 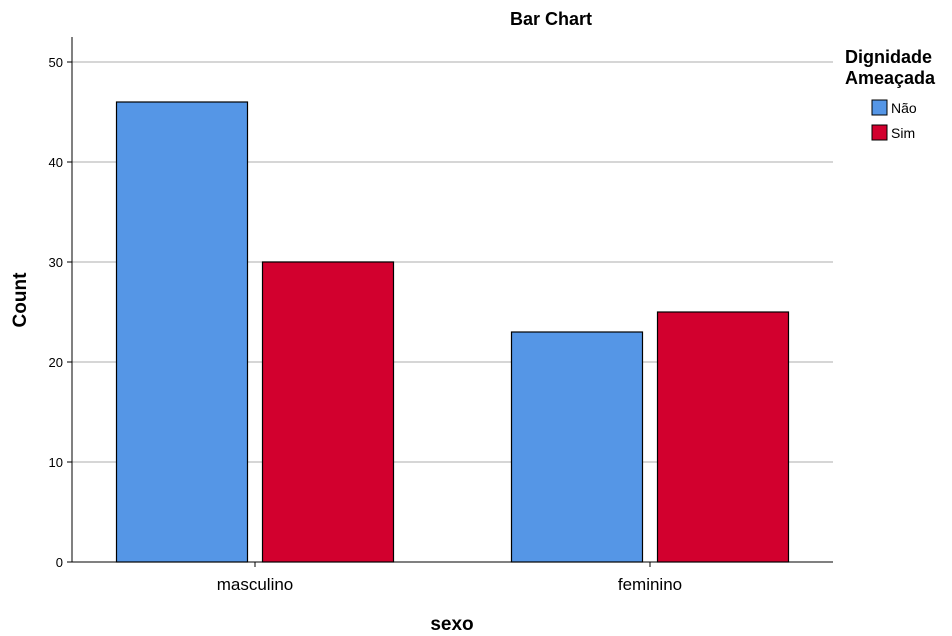 What do you see at coordinates (60, 312) in the screenshot?
I see `y-tick-labels: 0 10 20 30 40 50` at bounding box center [60, 312].